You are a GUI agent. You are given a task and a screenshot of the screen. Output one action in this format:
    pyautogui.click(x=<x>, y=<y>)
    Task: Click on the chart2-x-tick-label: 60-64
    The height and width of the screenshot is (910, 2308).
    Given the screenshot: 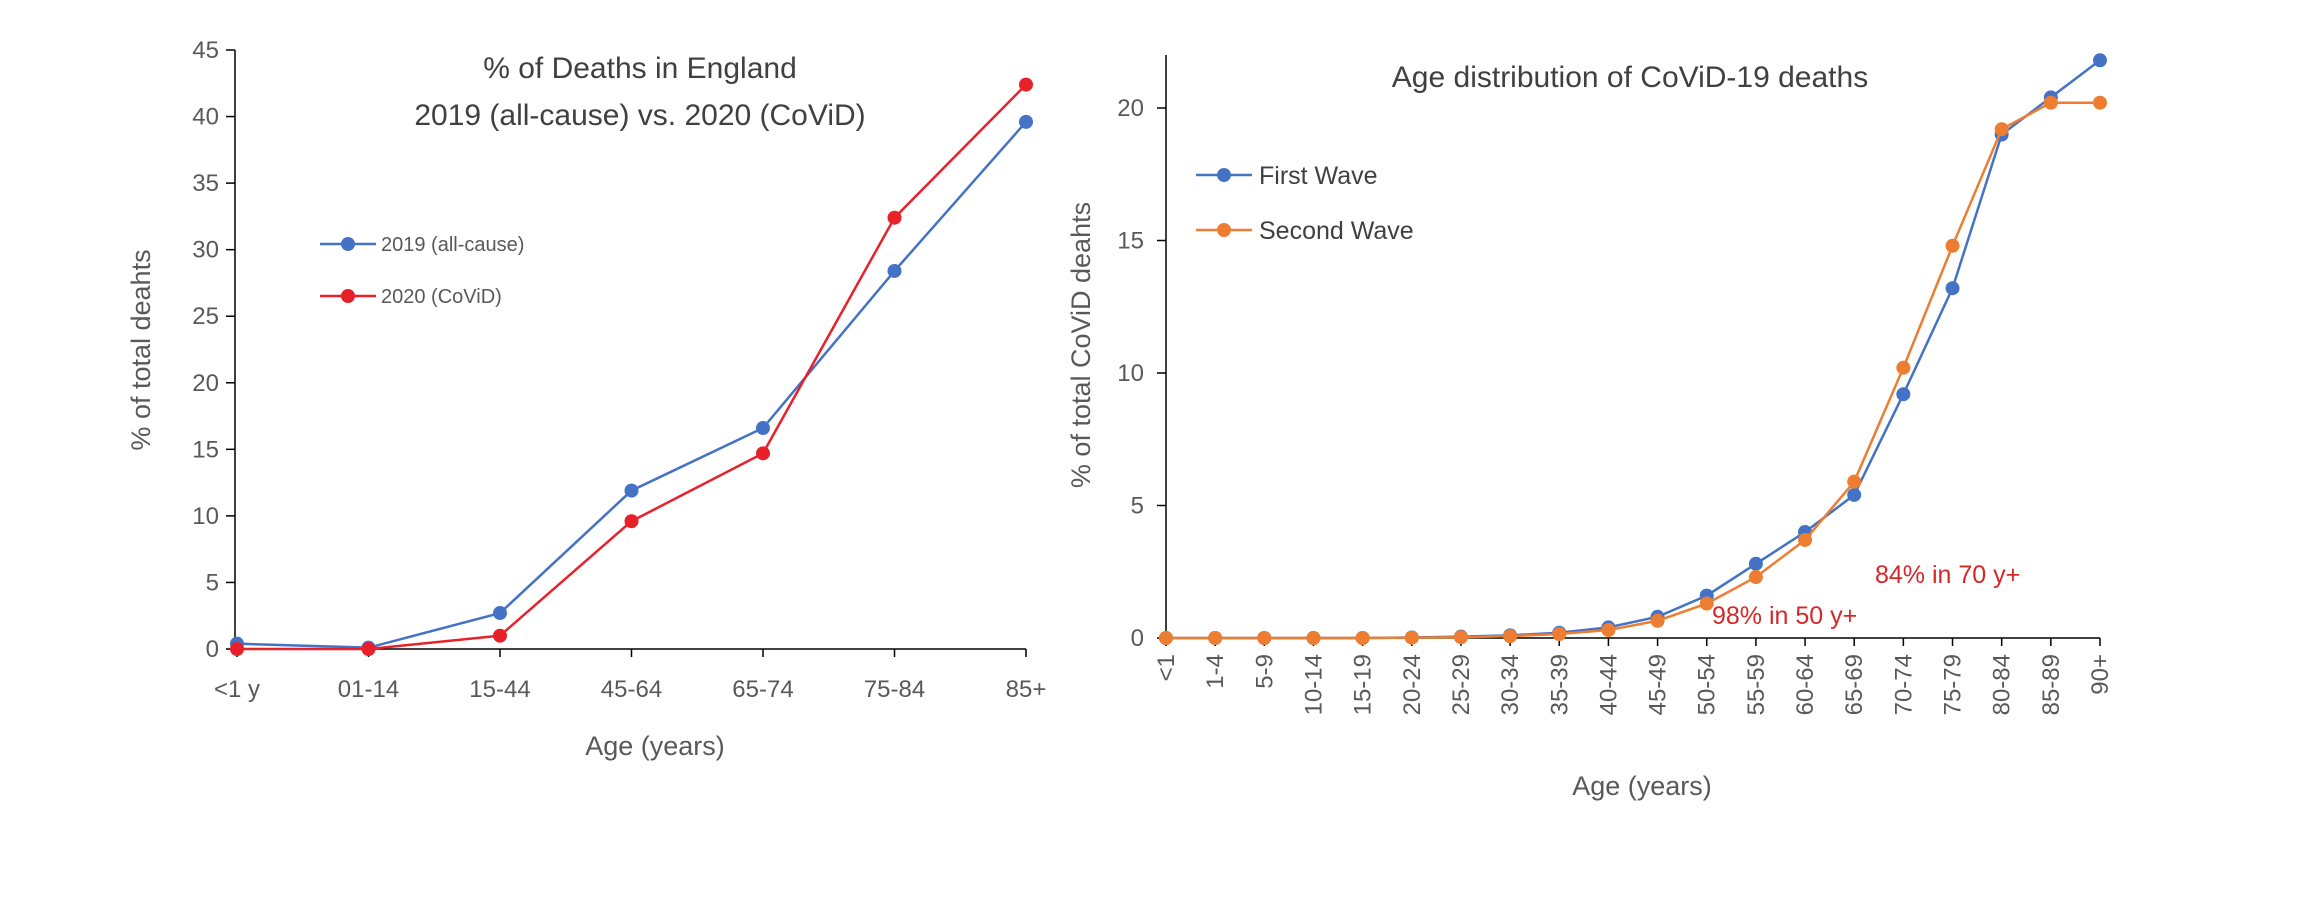 What is the action you would take?
    pyautogui.click(x=1805, y=684)
    